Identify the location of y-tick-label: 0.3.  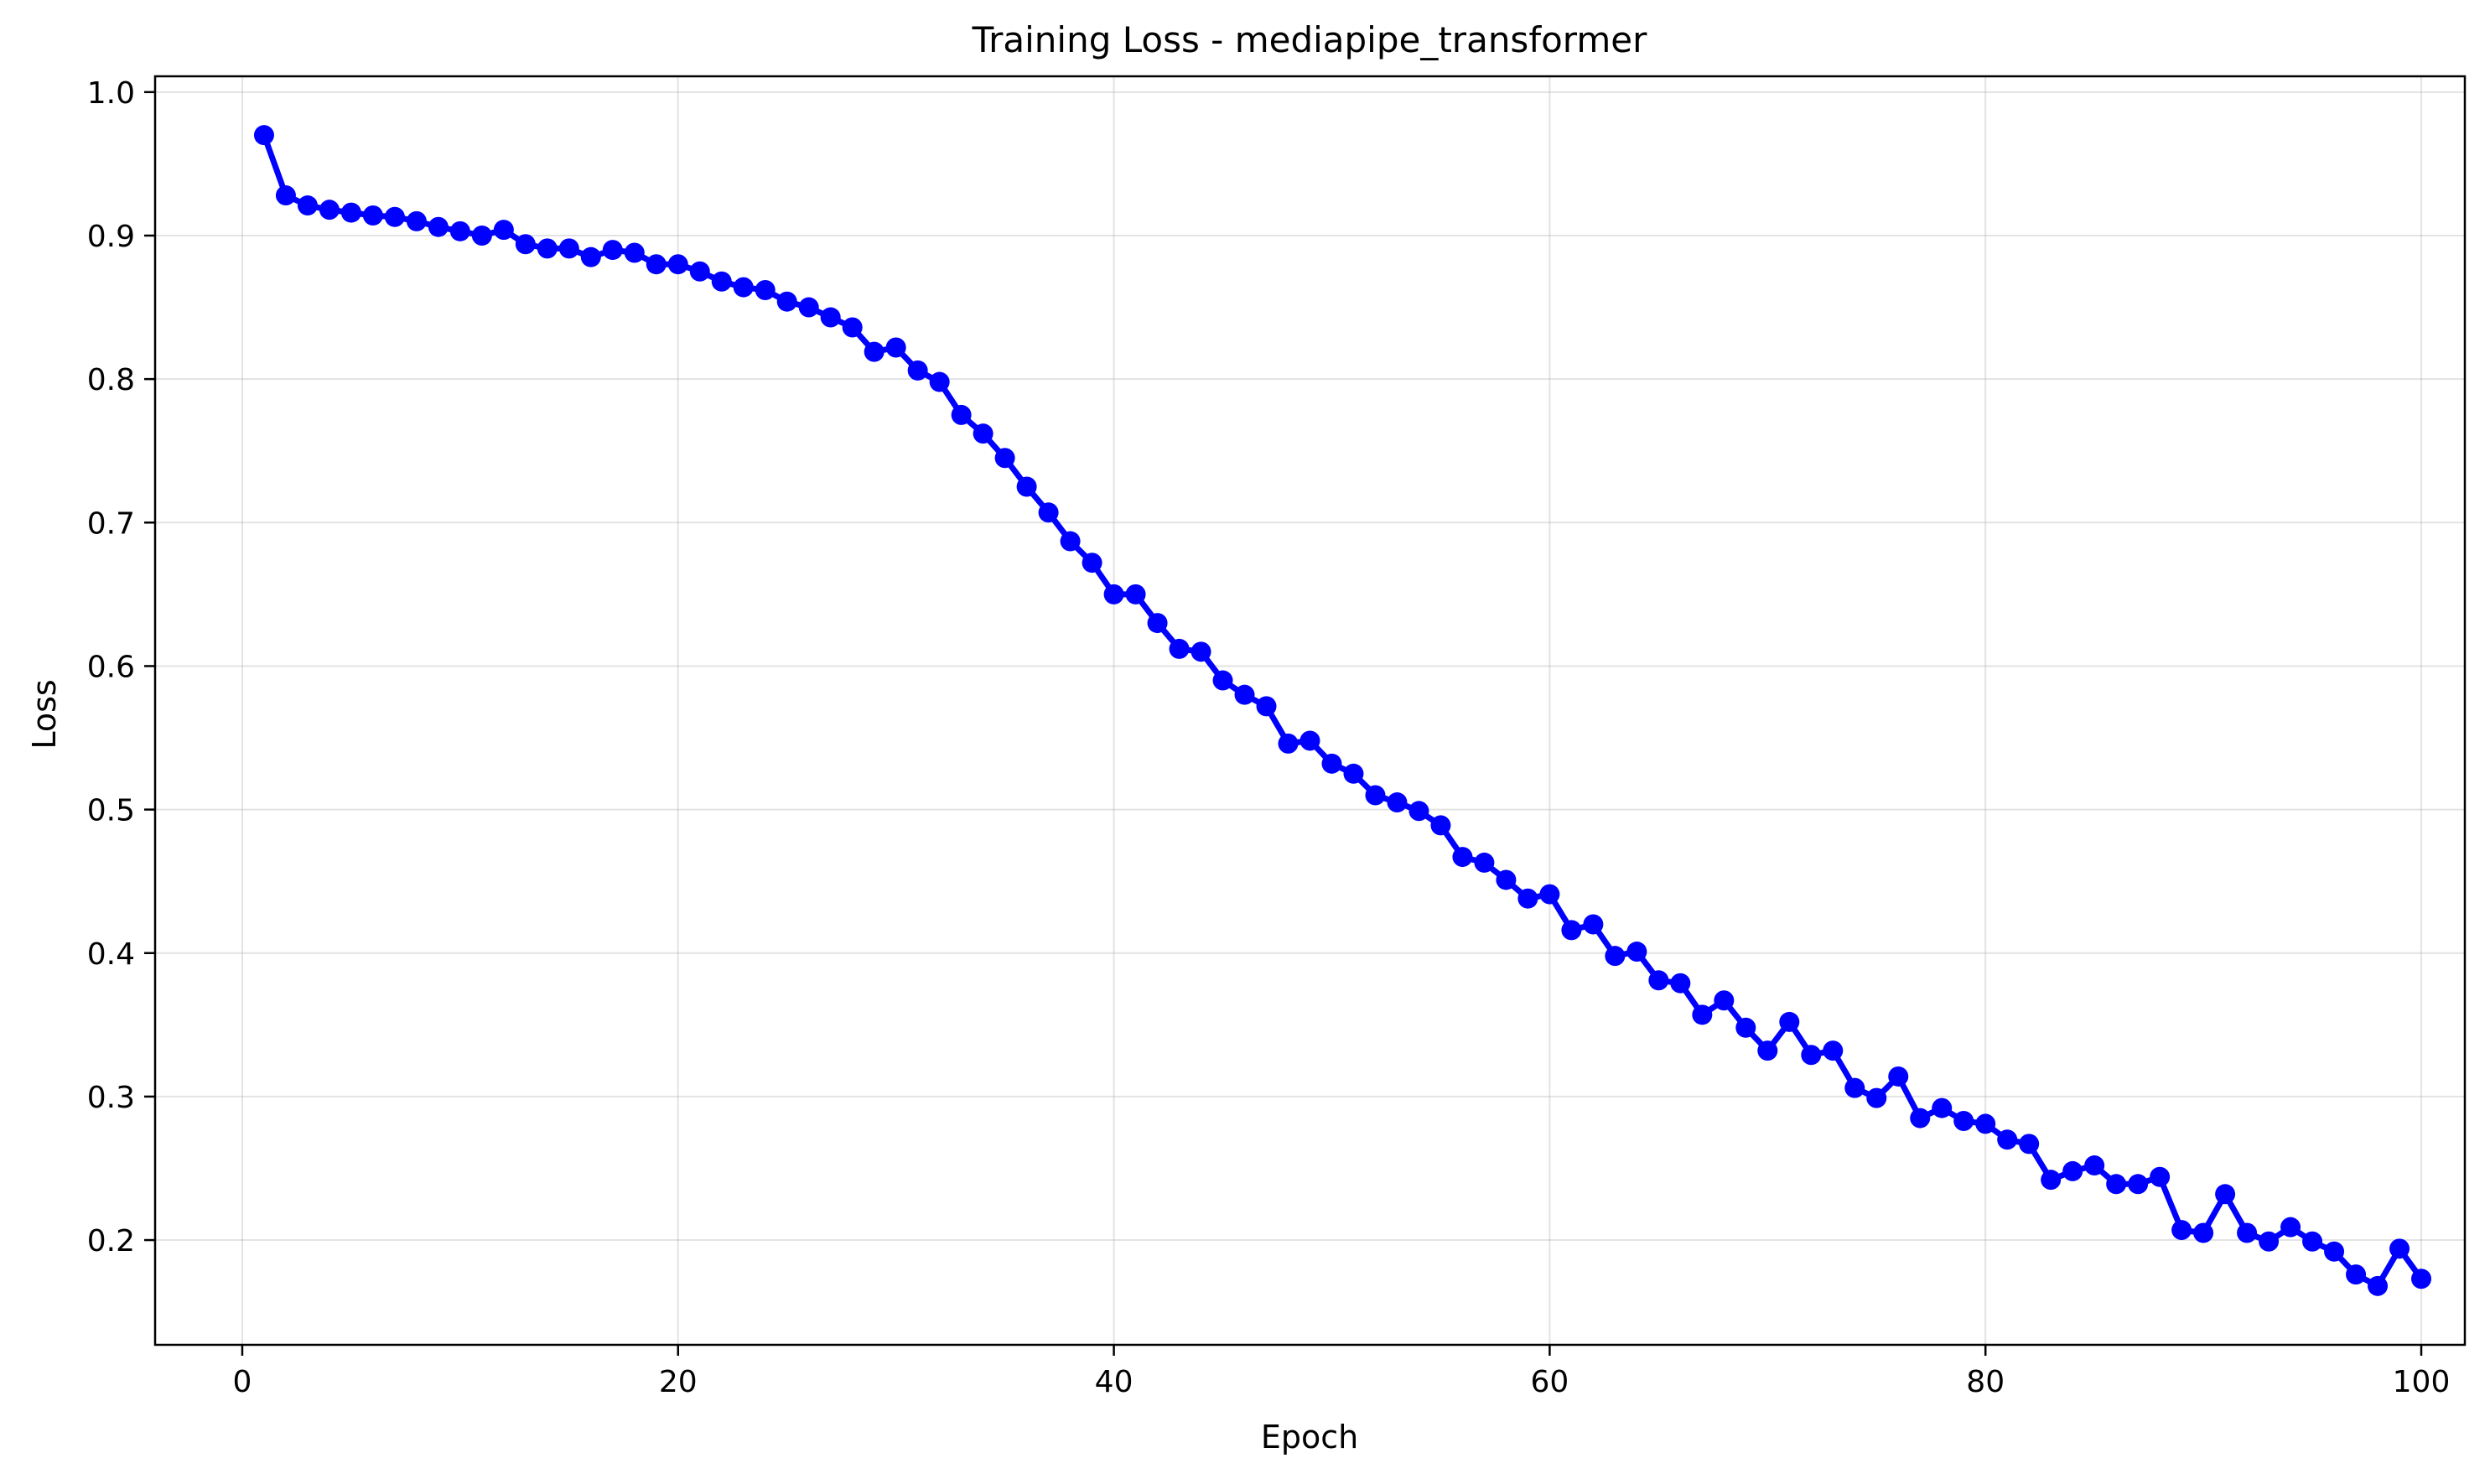
(111, 1098).